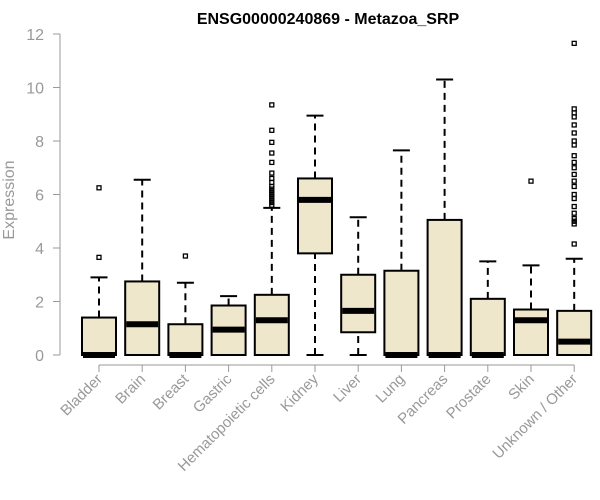 The width and height of the screenshot is (600, 500). What do you see at coordinates (81, 395) in the screenshot?
I see `x-tick-label: Bladder` at bounding box center [81, 395].